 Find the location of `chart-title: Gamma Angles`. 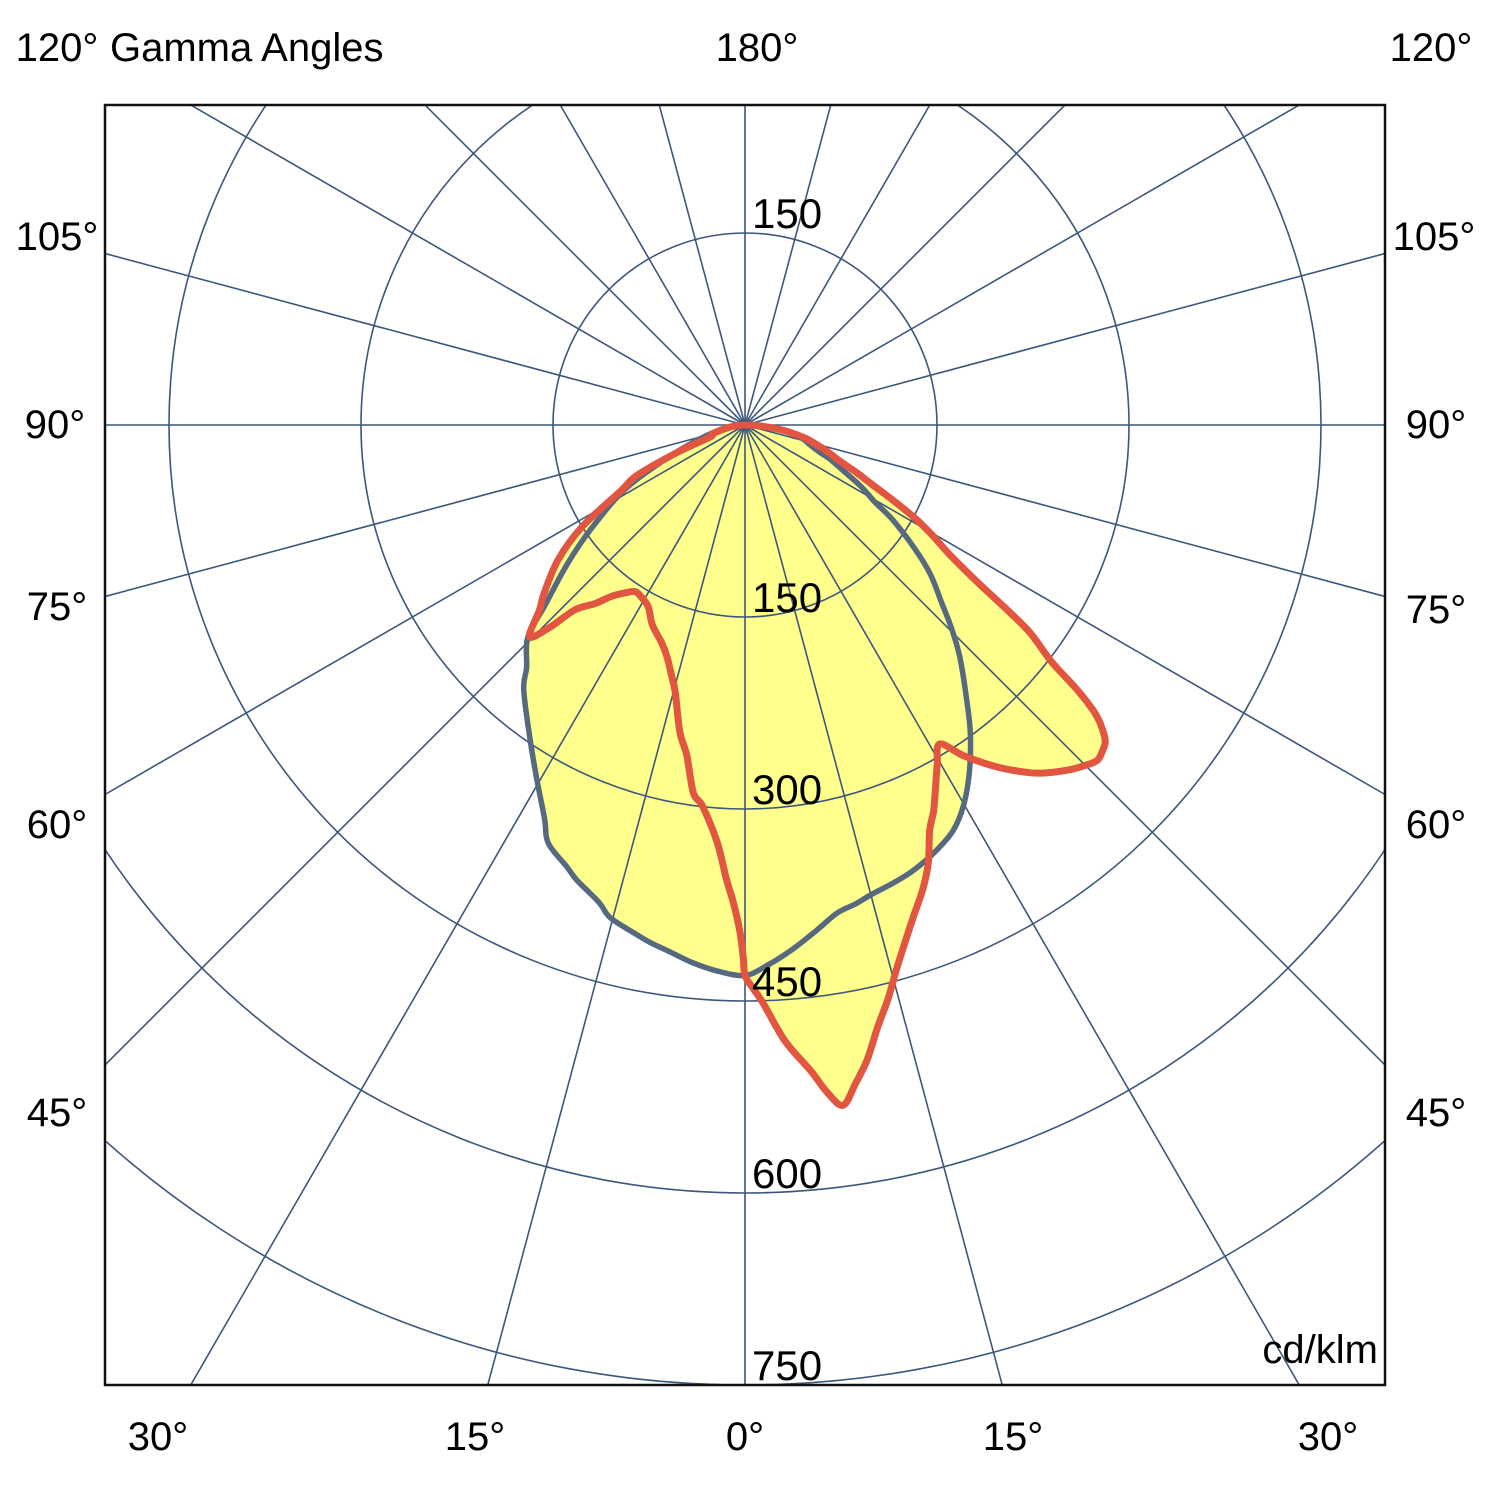

chart-title: Gamma Angles is located at coordinates (247, 48).